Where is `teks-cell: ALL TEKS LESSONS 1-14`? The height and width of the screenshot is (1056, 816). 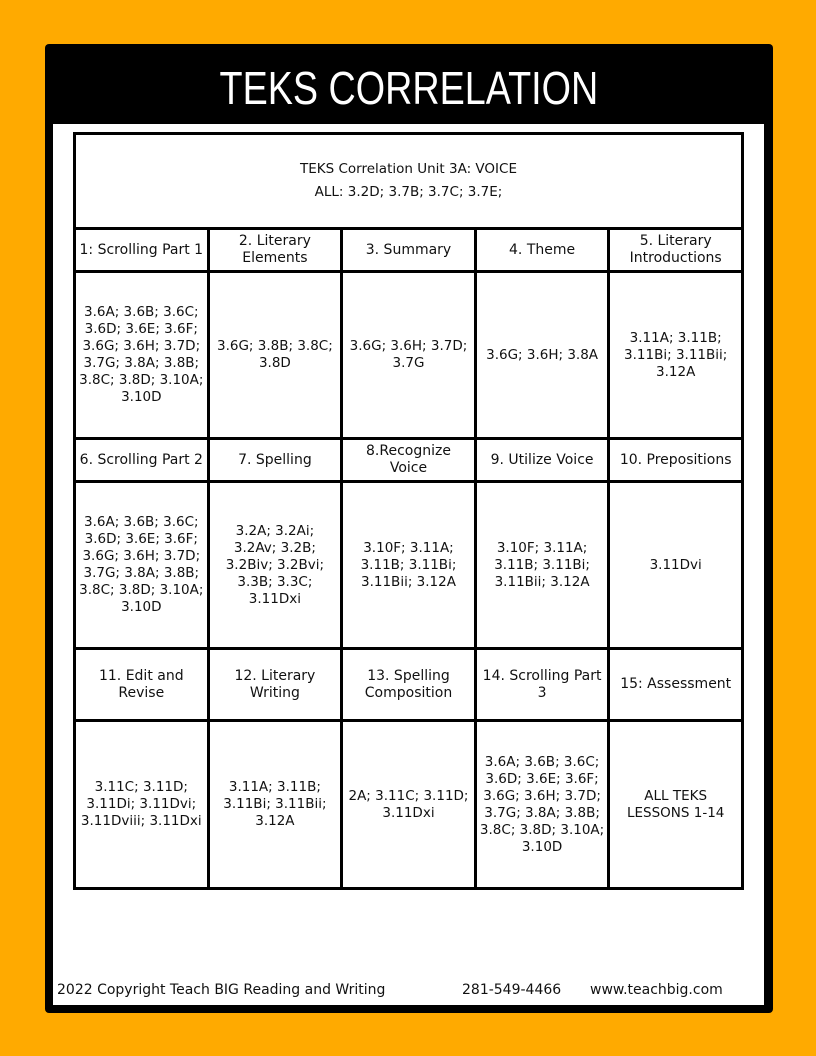
teks-cell: ALL TEKS LESSONS 1-14 is located at coordinates (675, 804).